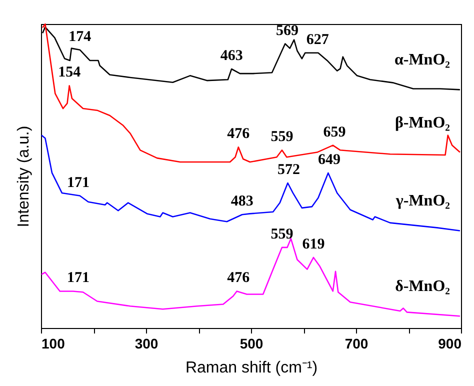  Describe the element at coordinates (329, 160) in the screenshot. I see `annotation: 649` at that location.